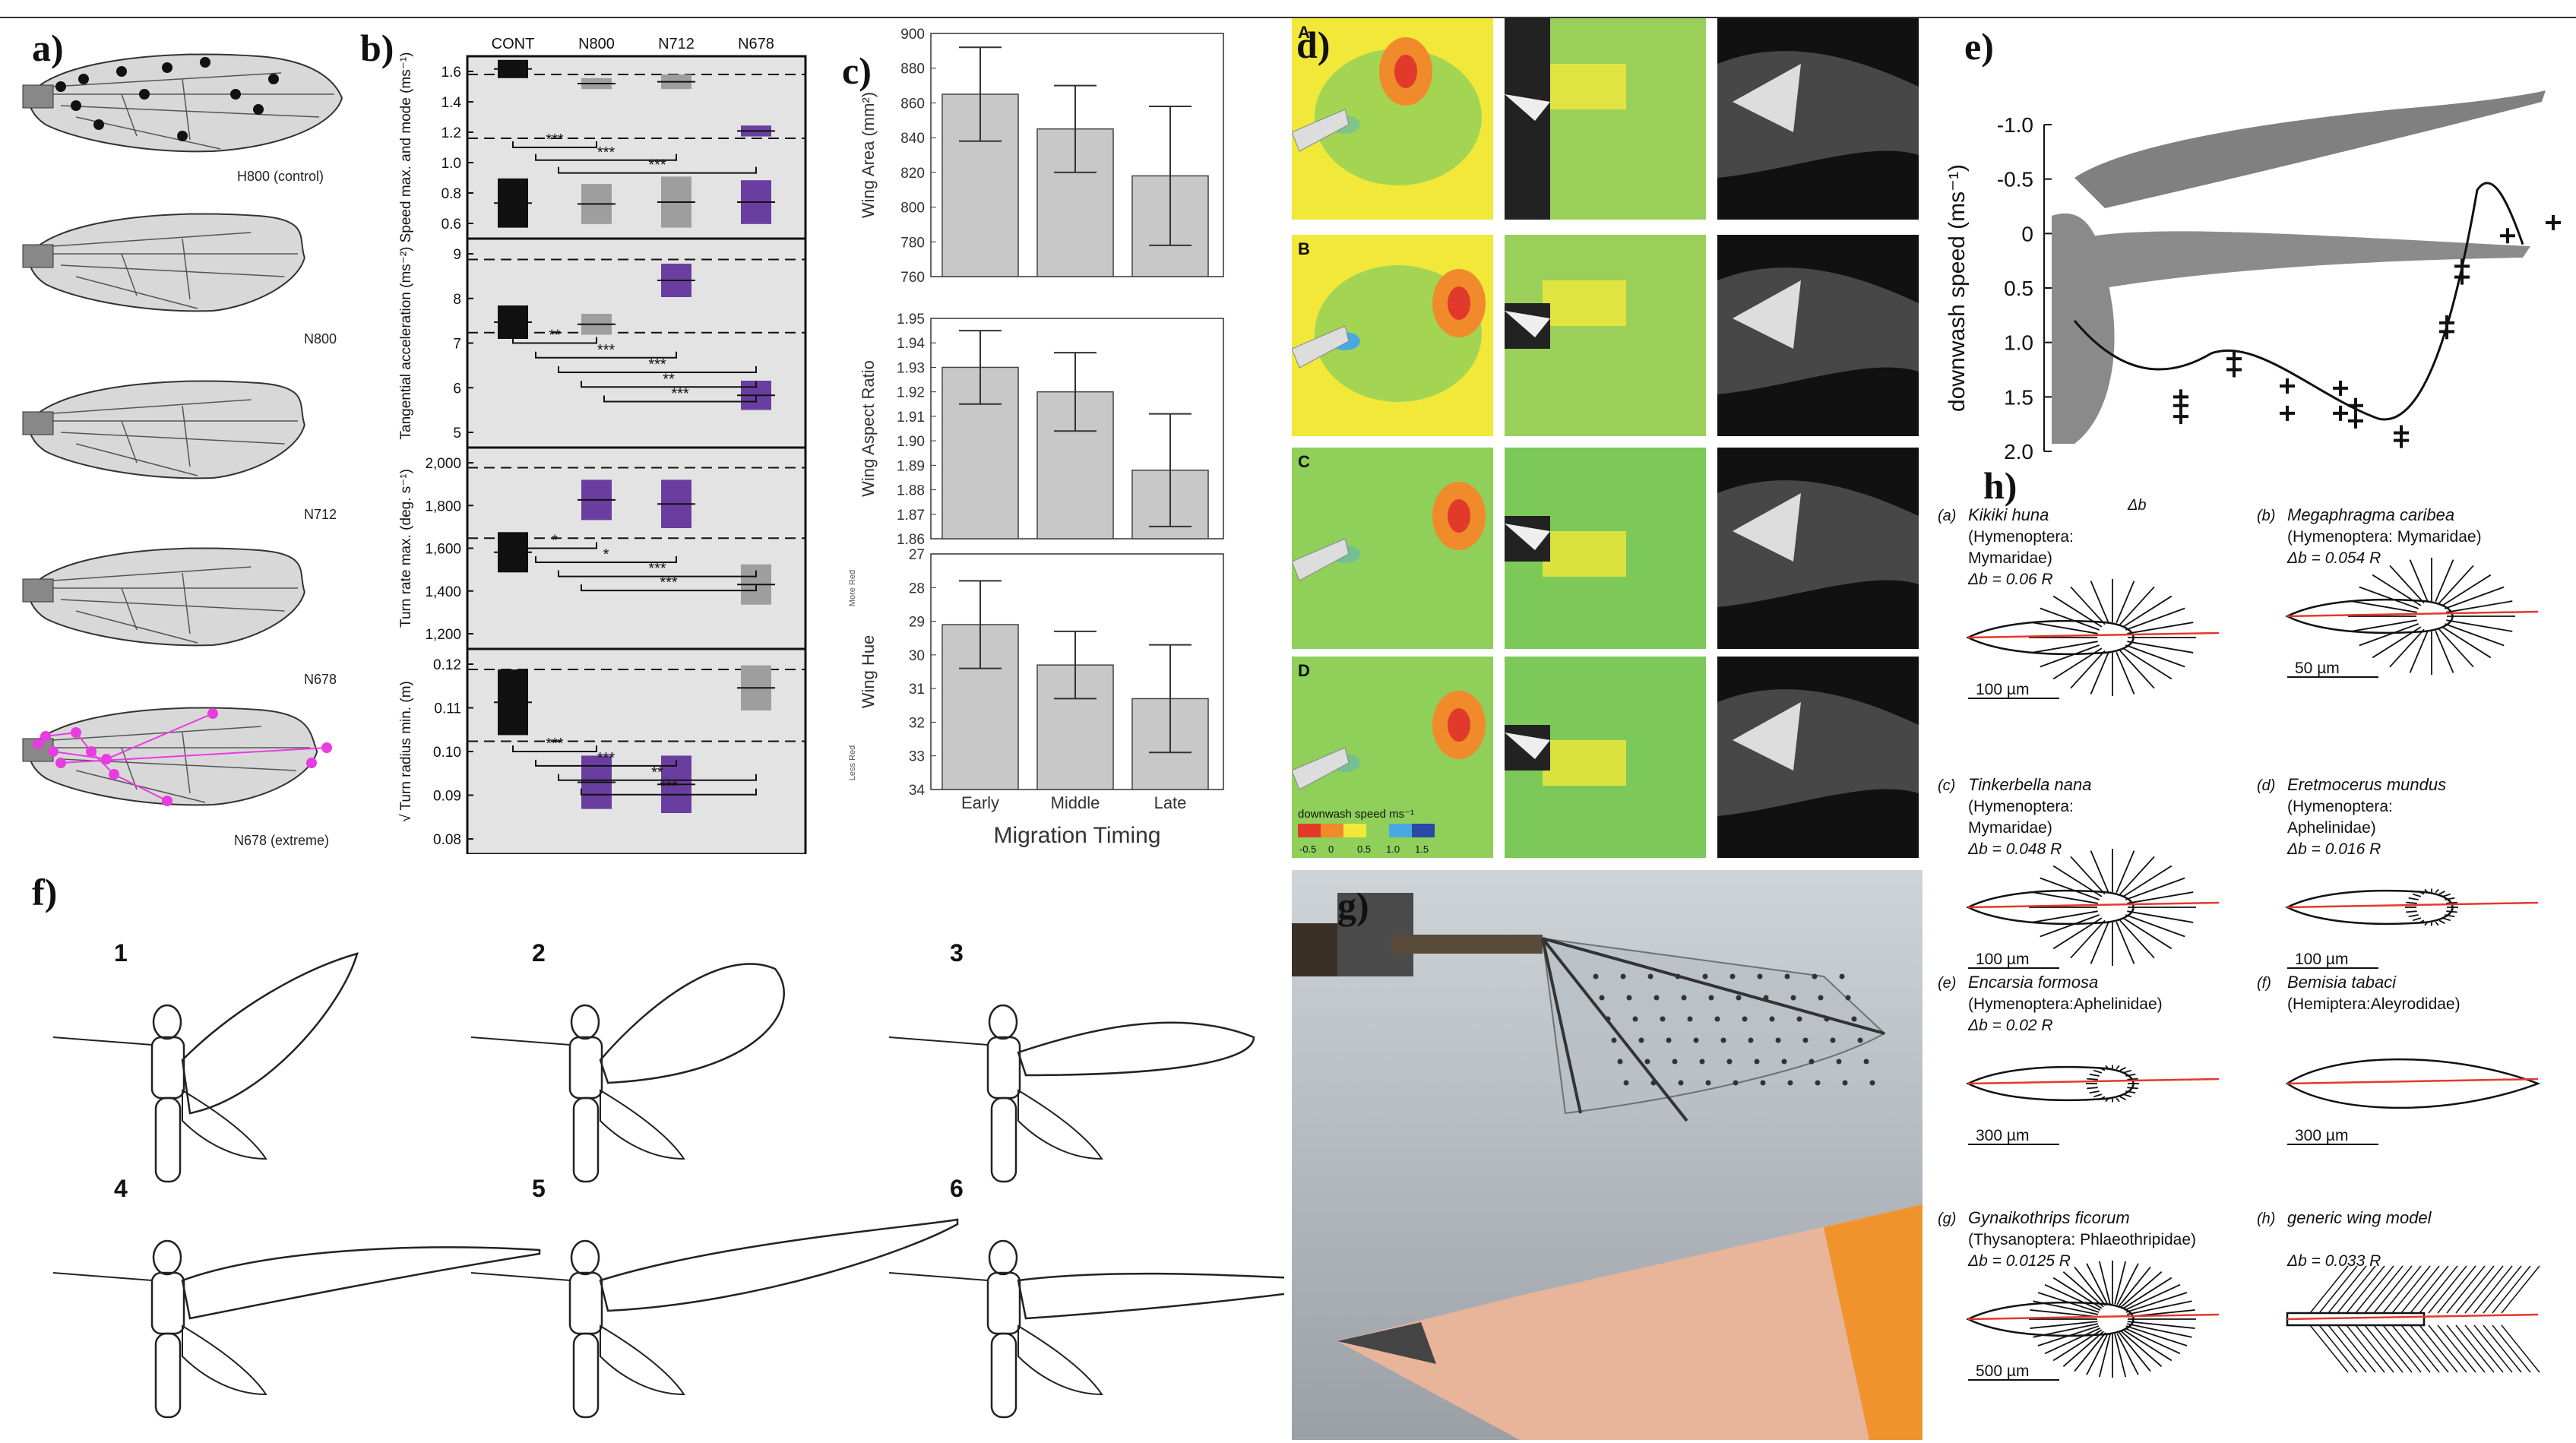  What do you see at coordinates (443, 592) in the screenshot?
I see `tick-label: 1,400` at bounding box center [443, 592].